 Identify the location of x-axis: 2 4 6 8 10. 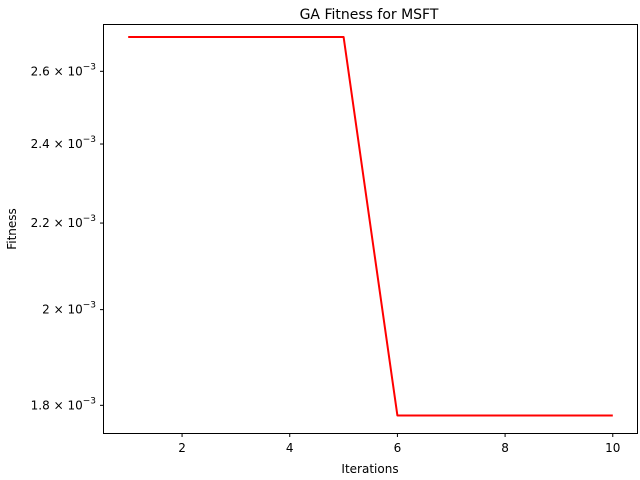
(399, 444).